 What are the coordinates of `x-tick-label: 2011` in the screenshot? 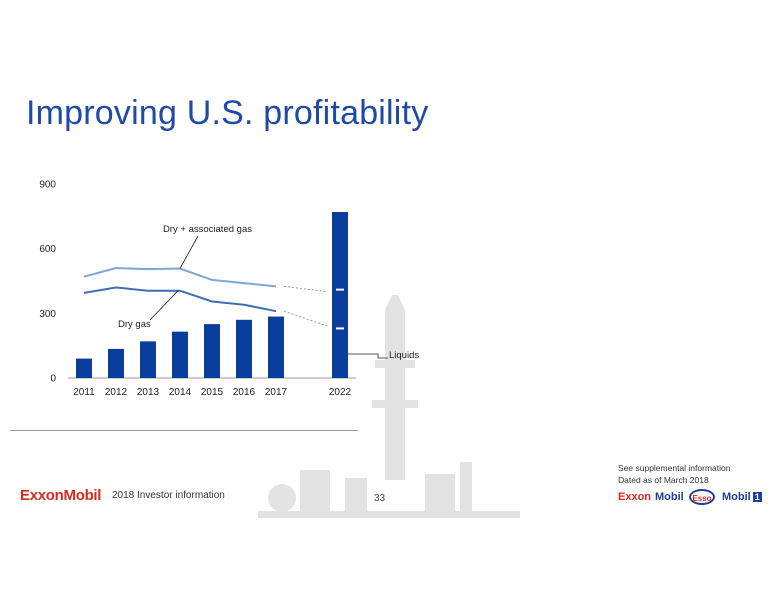 It's located at (84, 392).